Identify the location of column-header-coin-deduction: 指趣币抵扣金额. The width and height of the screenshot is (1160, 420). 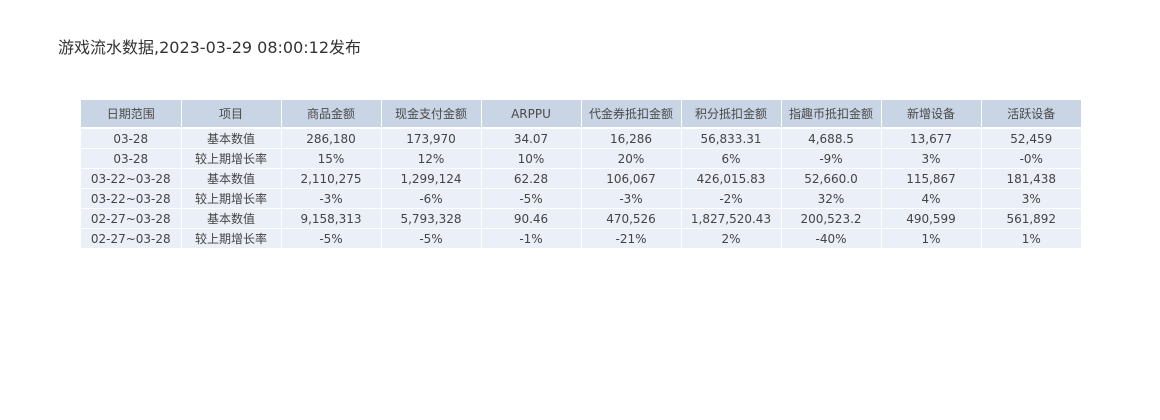
(831, 114).